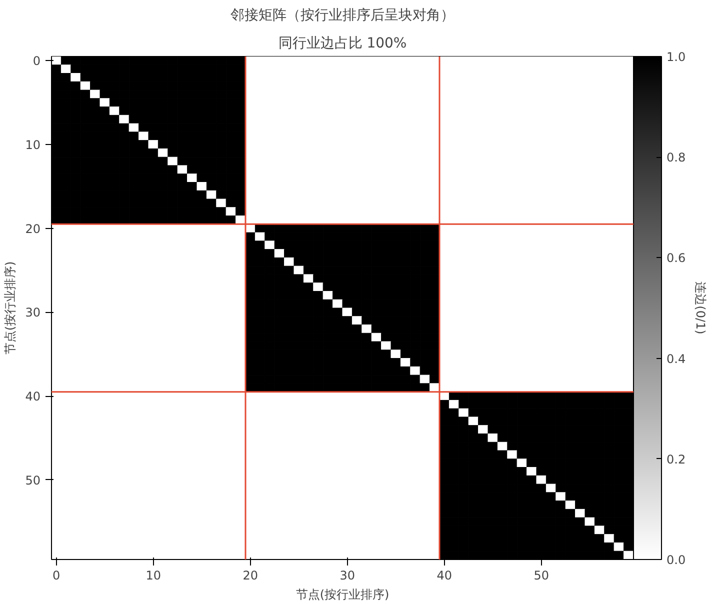  What do you see at coordinates (56, 575) in the screenshot?
I see `x-tick-label: 0` at bounding box center [56, 575].